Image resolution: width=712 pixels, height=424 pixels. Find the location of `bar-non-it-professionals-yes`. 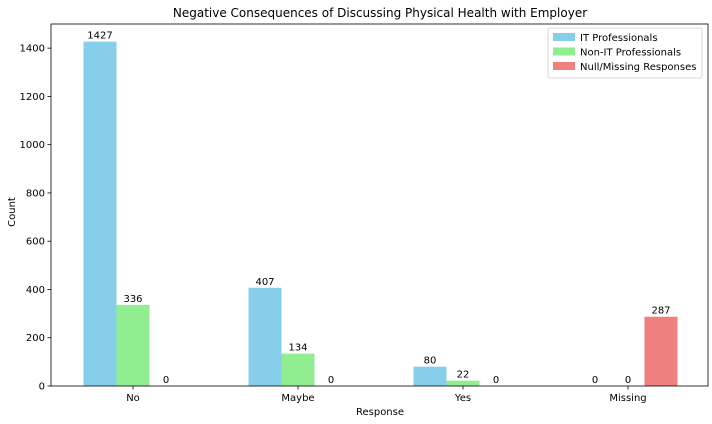

bar-non-it-professionals-yes is located at coordinates (463, 383).